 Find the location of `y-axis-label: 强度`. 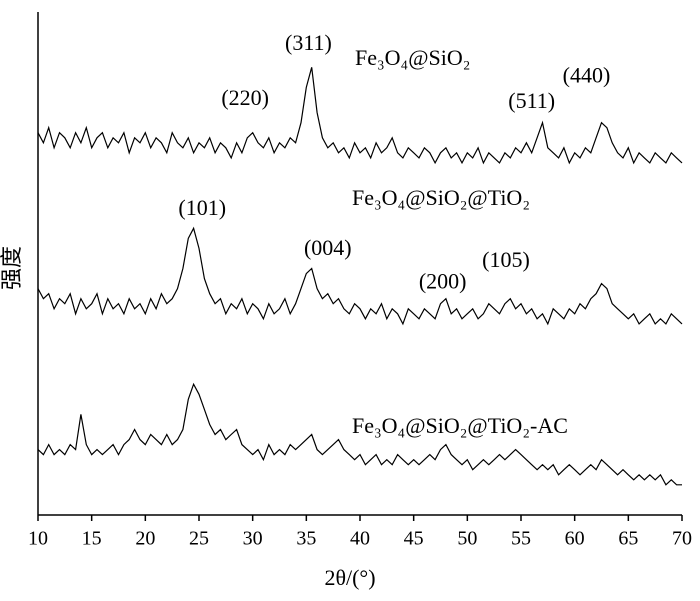

y-axis-label: 强度 is located at coordinates (12, 268).